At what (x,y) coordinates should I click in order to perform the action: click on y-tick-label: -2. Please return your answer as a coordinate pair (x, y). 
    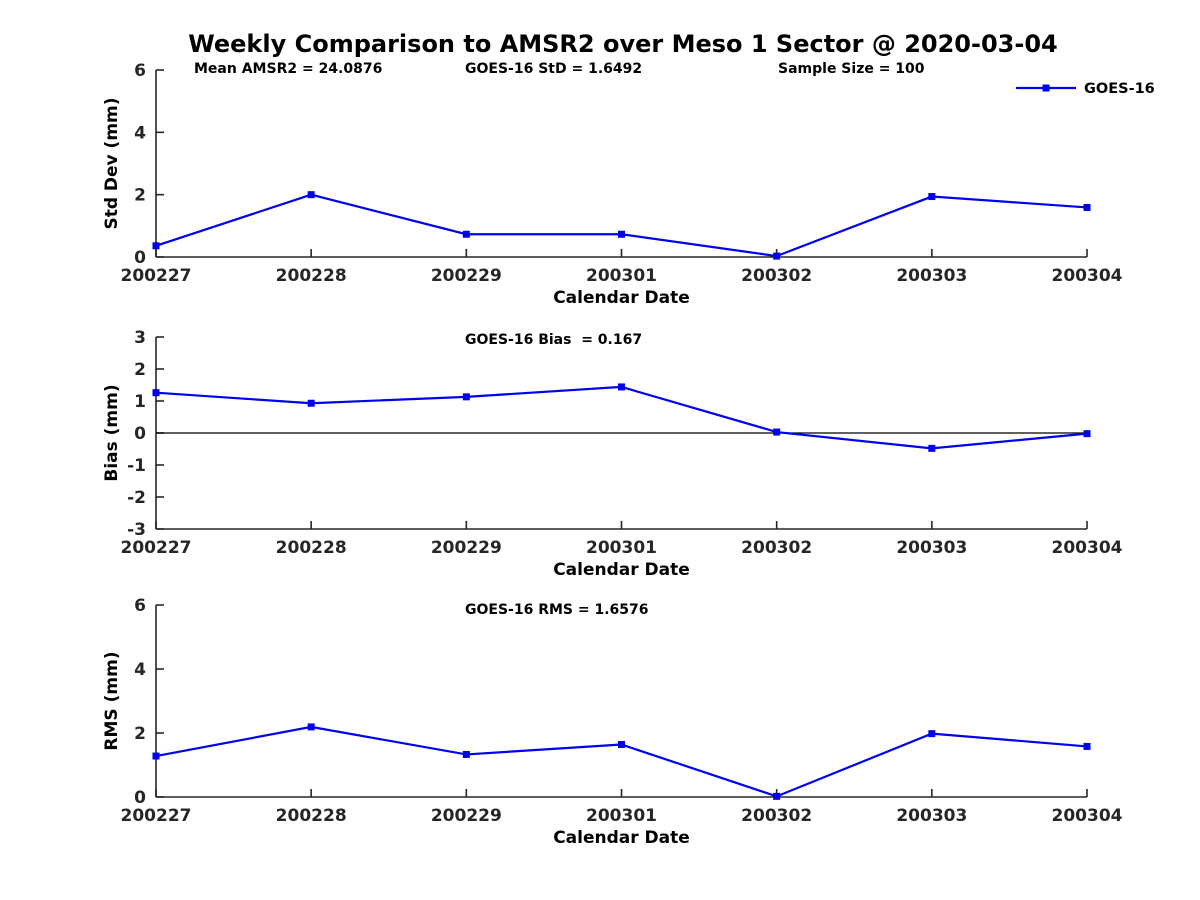
    Looking at the image, I should click on (136, 498).